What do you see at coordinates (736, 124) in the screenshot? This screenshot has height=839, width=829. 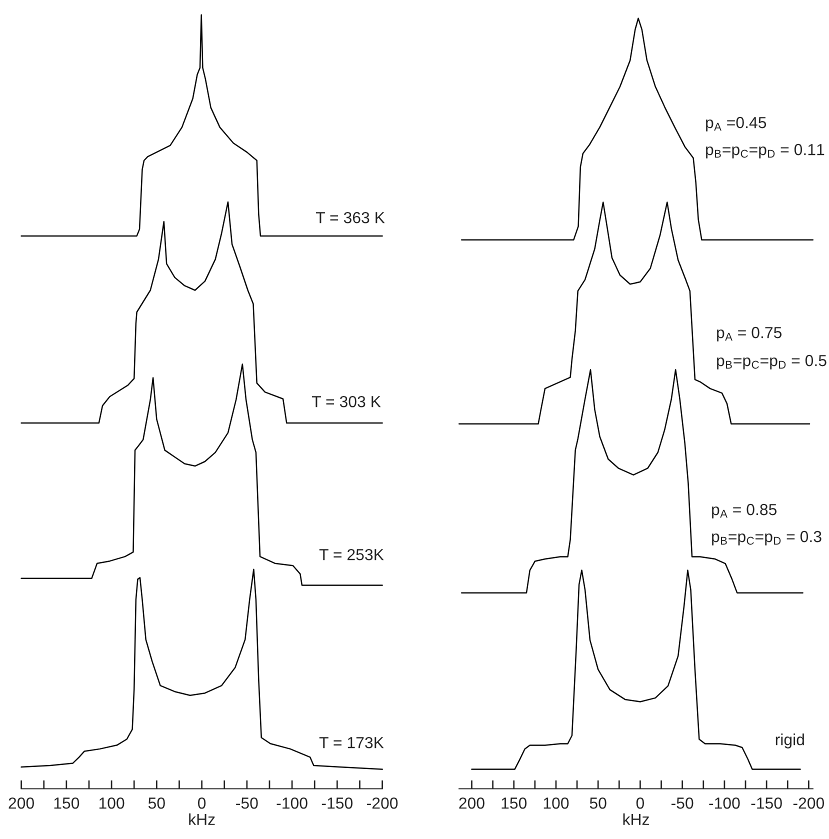 I see `annotation: p$_{A}$ =0.45` at bounding box center [736, 124].